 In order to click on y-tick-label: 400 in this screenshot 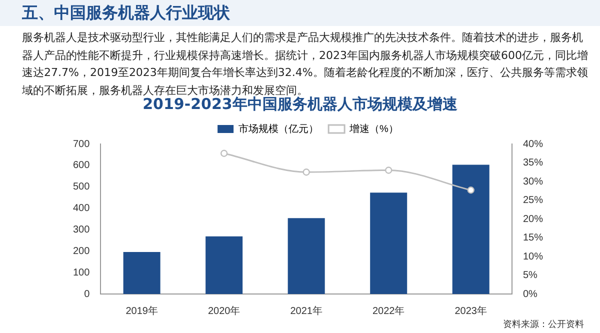, I will do `click(81, 208)`.